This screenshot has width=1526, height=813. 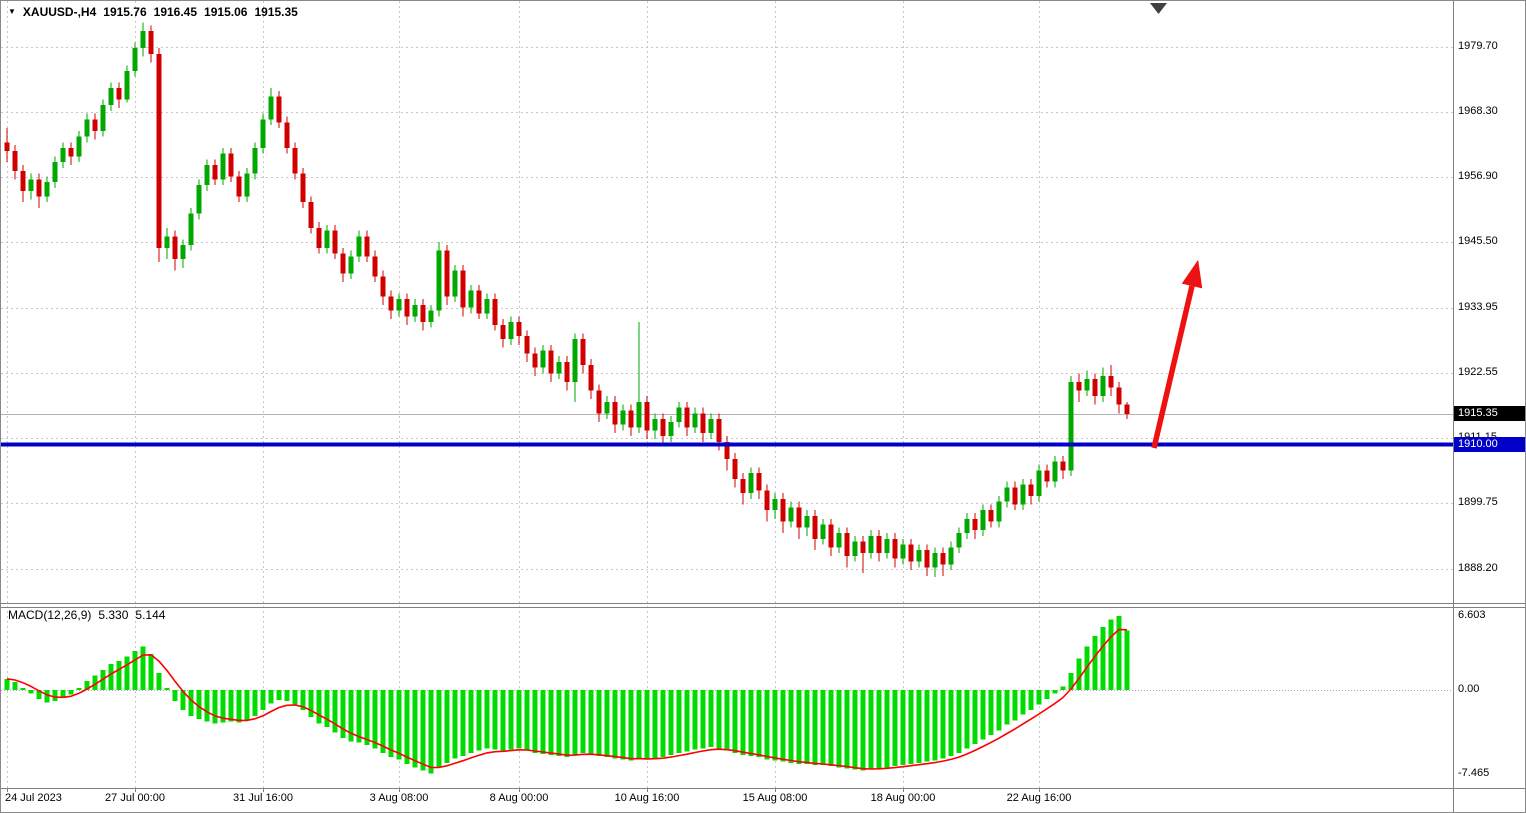 What do you see at coordinates (1474, 773) in the screenshot?
I see `macd-axis-label: -7.465` at bounding box center [1474, 773].